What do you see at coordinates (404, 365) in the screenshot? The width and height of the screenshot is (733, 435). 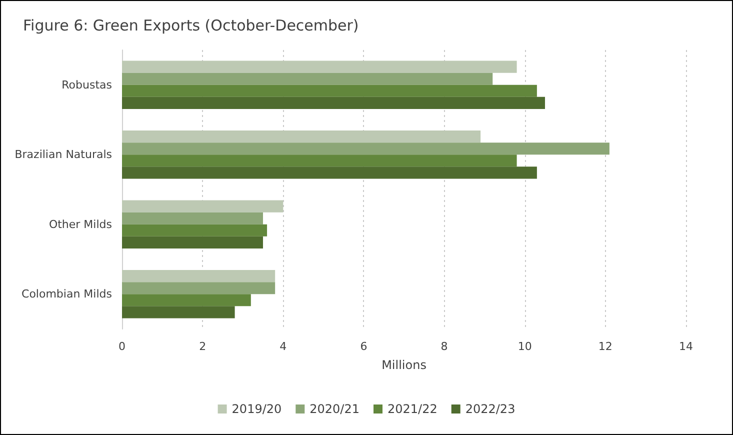 I see `x-axis-title: Millions` at bounding box center [404, 365].